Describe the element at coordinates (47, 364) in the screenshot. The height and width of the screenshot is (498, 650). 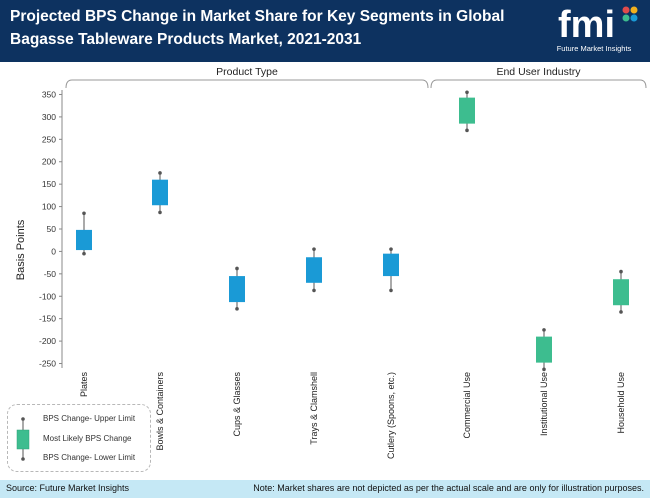
I see `y-tick-label: -250` at that location.